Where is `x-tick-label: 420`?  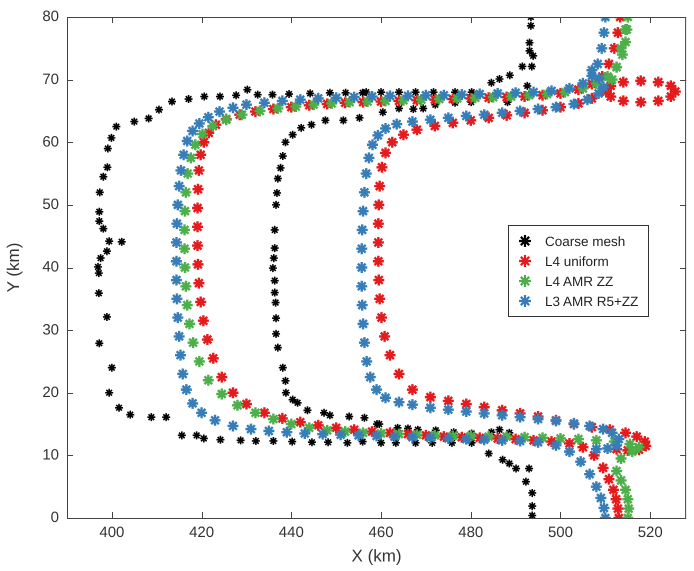 x-tick-label: 420 is located at coordinates (201, 533).